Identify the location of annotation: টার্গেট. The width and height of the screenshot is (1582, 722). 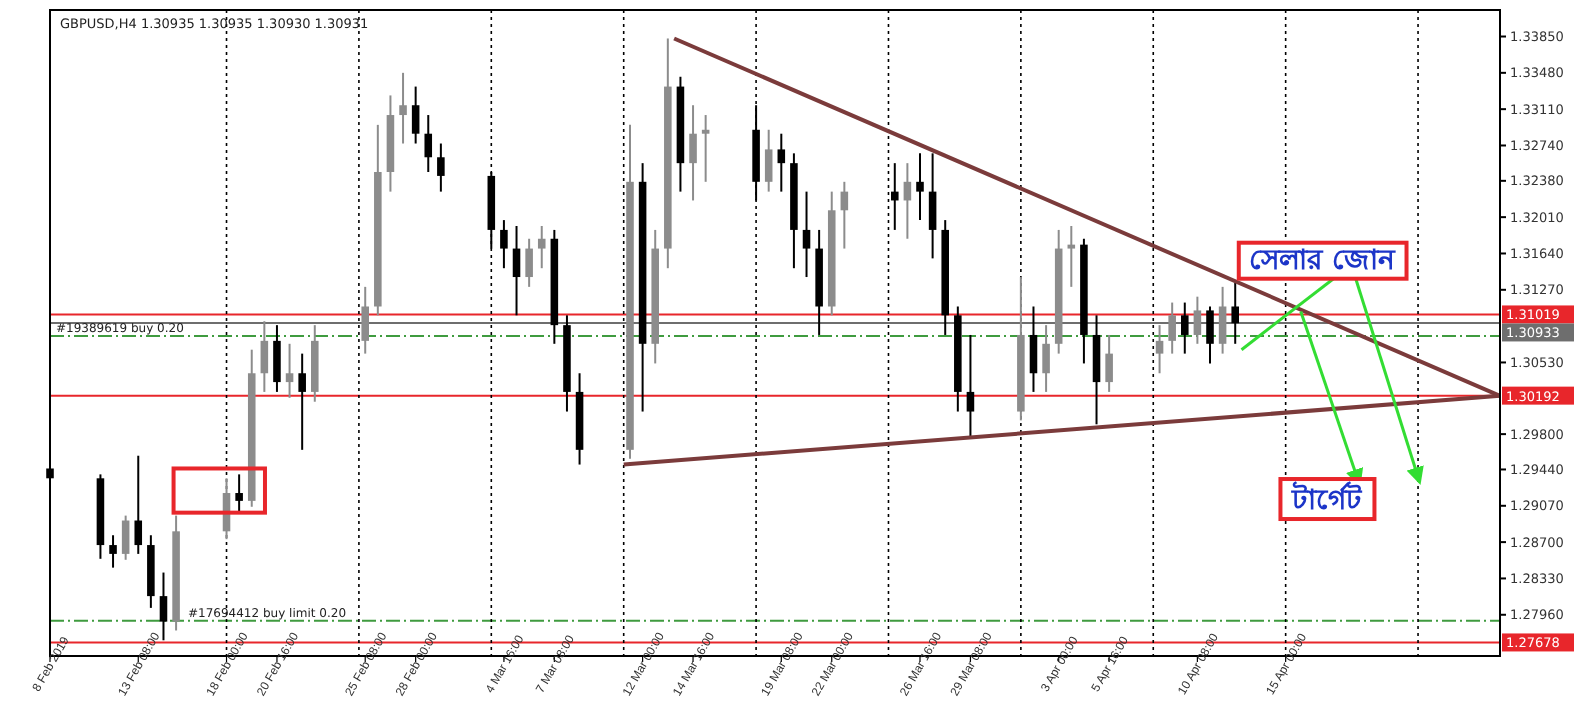
(1327, 499).